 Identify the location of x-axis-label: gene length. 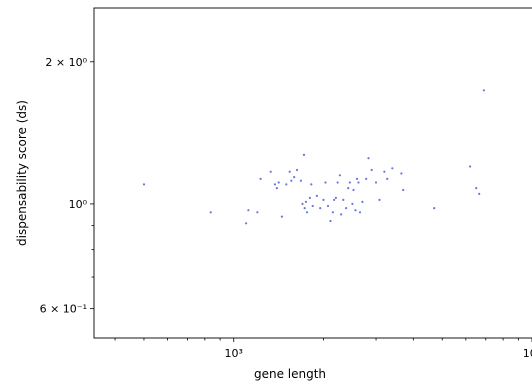
(290, 374).